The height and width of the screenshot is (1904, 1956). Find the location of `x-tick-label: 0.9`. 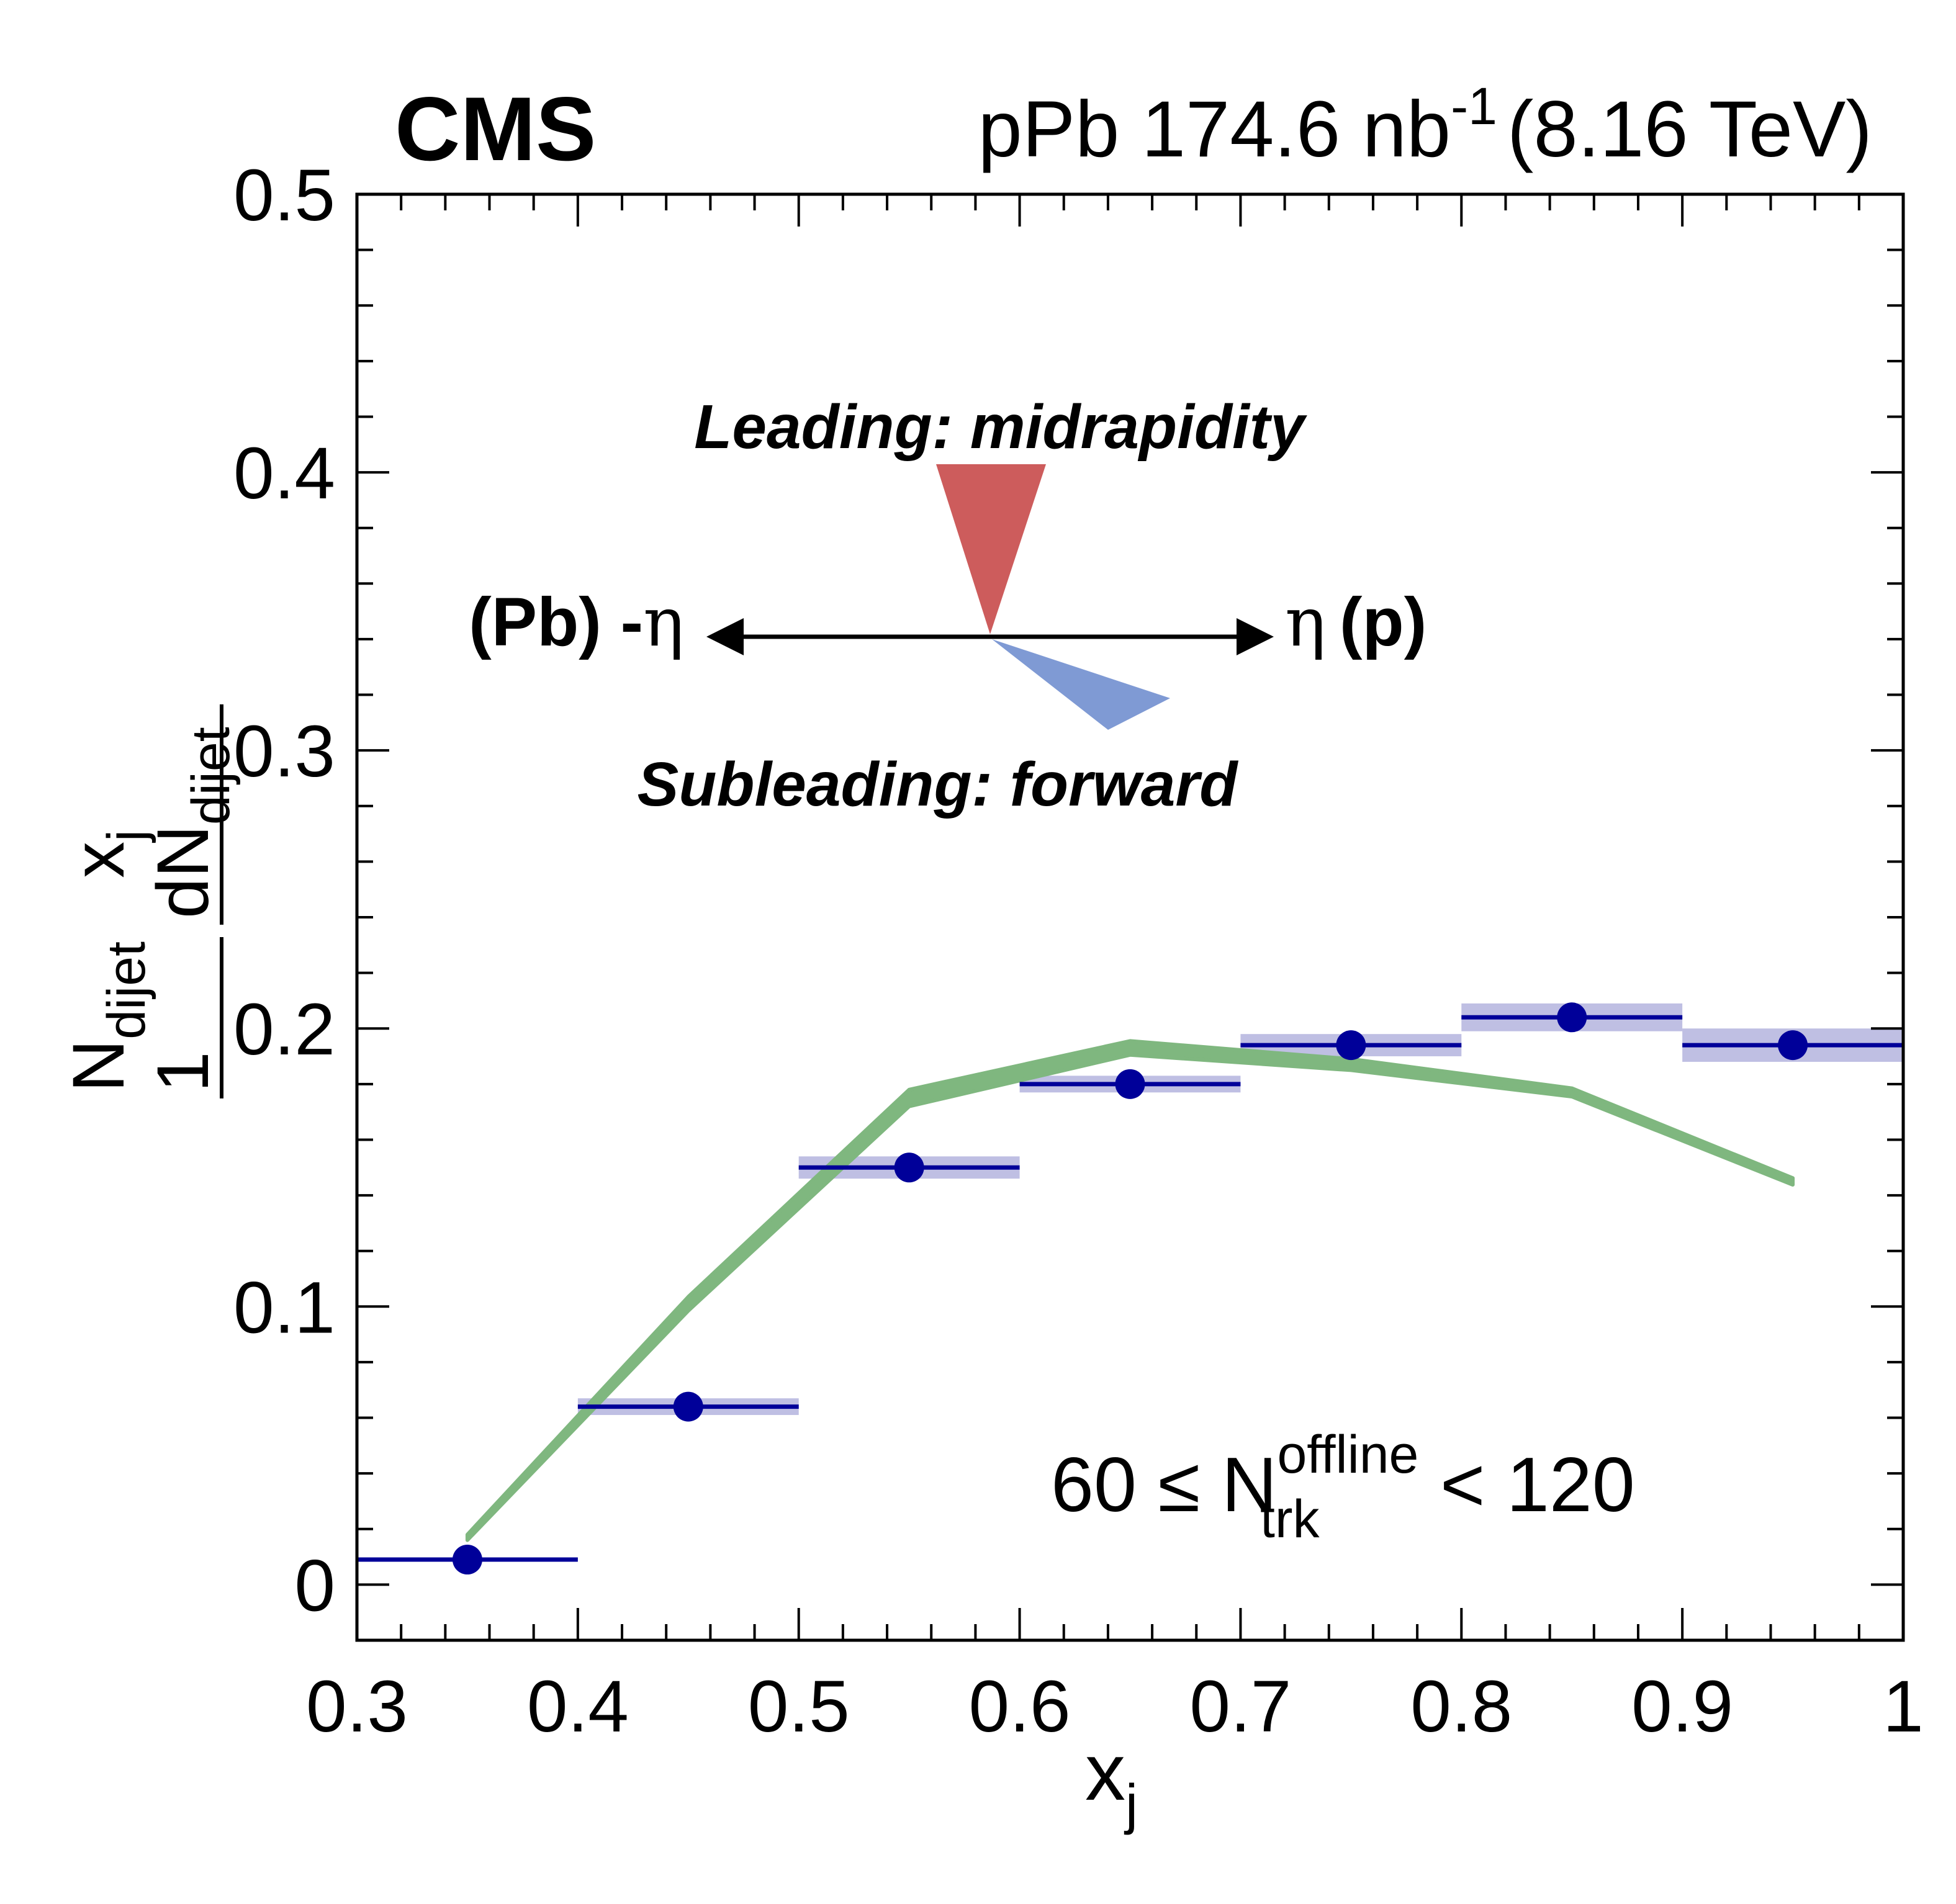

x-tick-label: 0.9 is located at coordinates (1682, 1707).